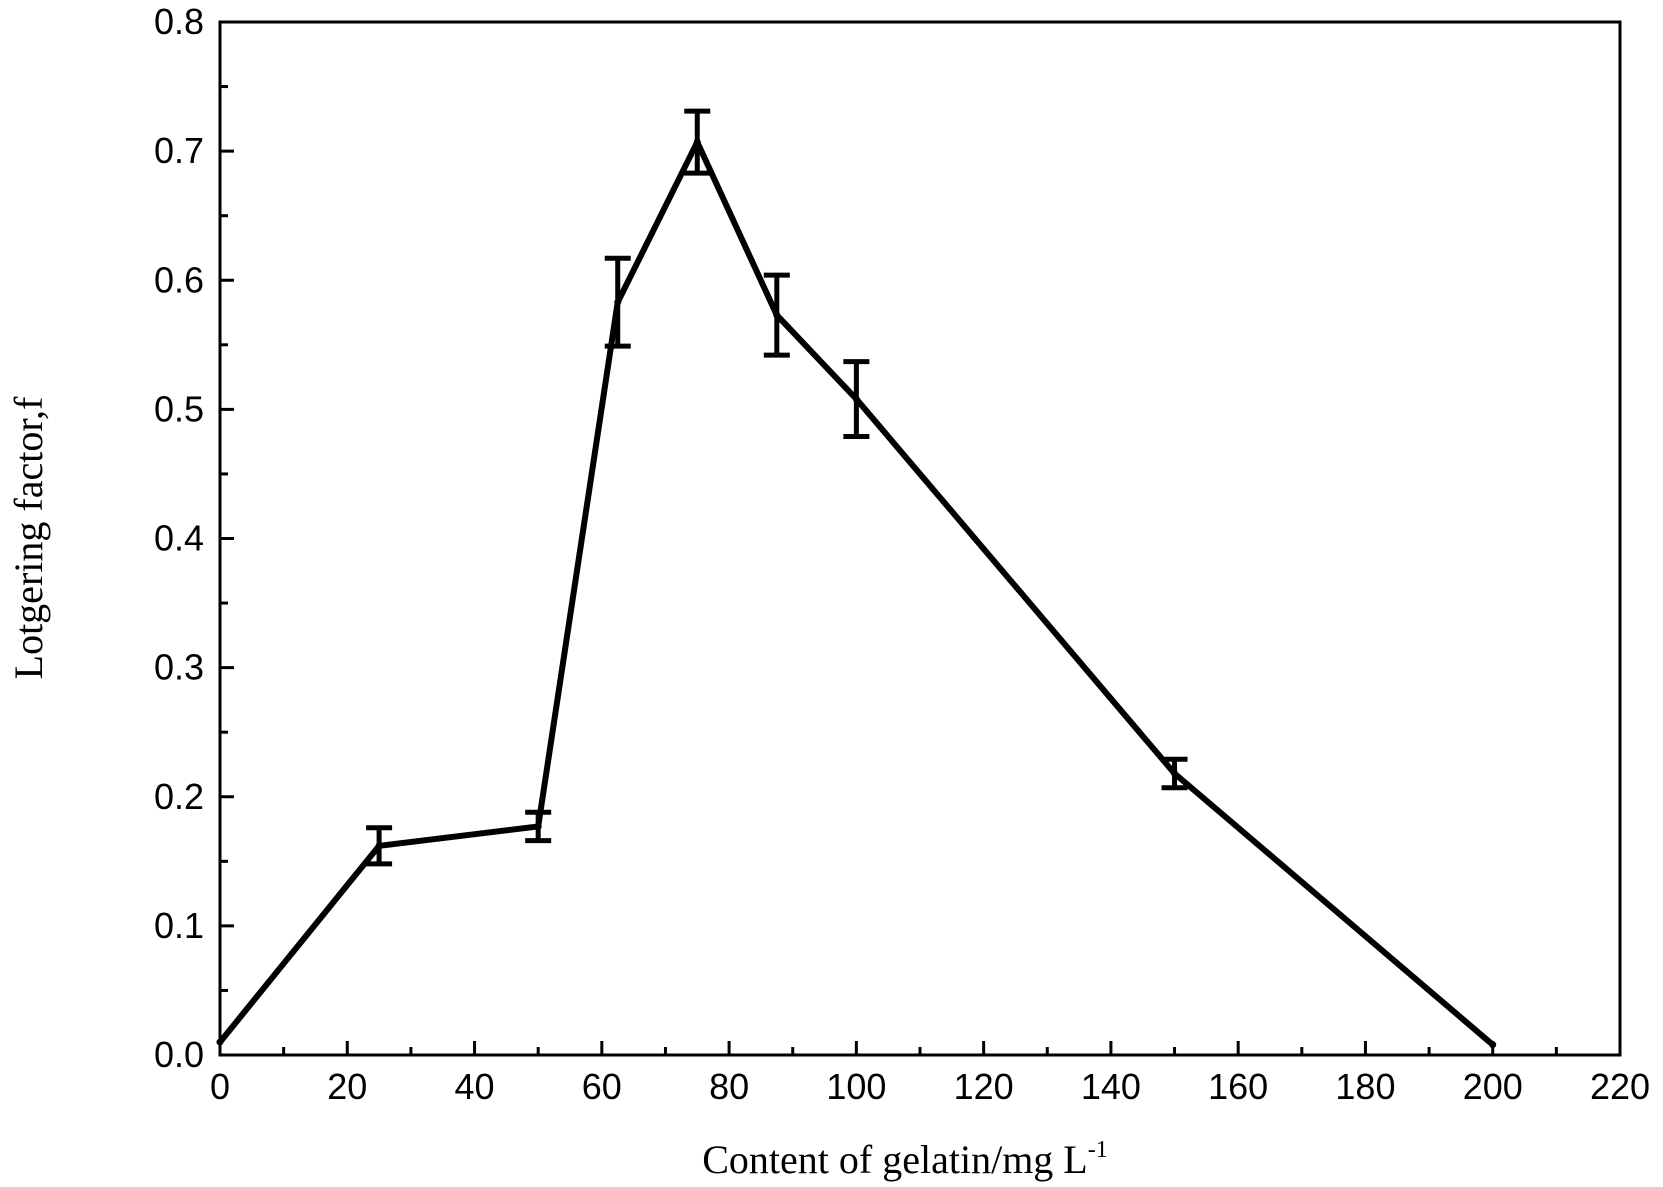 The image size is (1663, 1187). What do you see at coordinates (856, 1086) in the screenshot?
I see `x-tick-label: 100` at bounding box center [856, 1086].